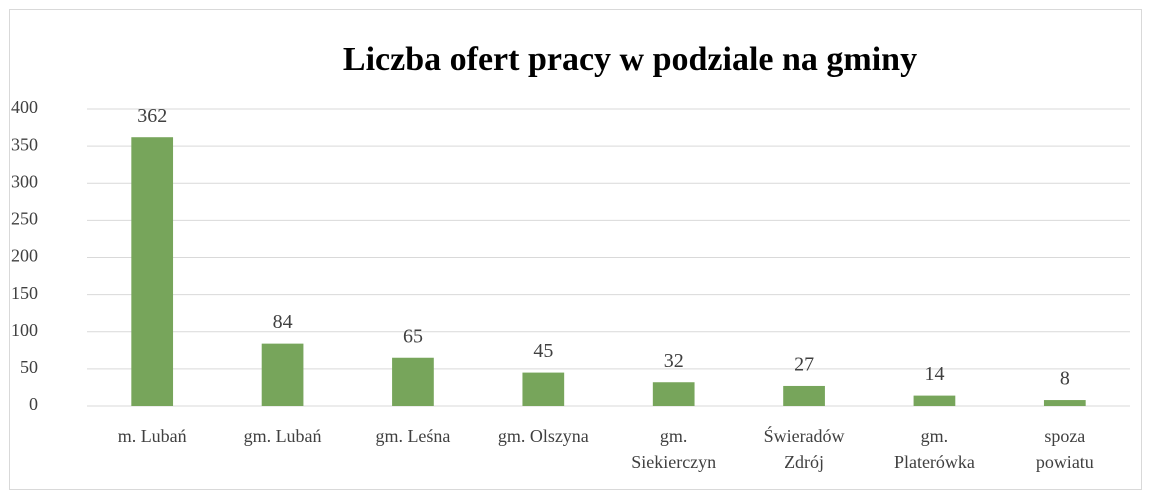  What do you see at coordinates (934, 462) in the screenshot?
I see `x-tick-label-line: Platerówka` at bounding box center [934, 462].